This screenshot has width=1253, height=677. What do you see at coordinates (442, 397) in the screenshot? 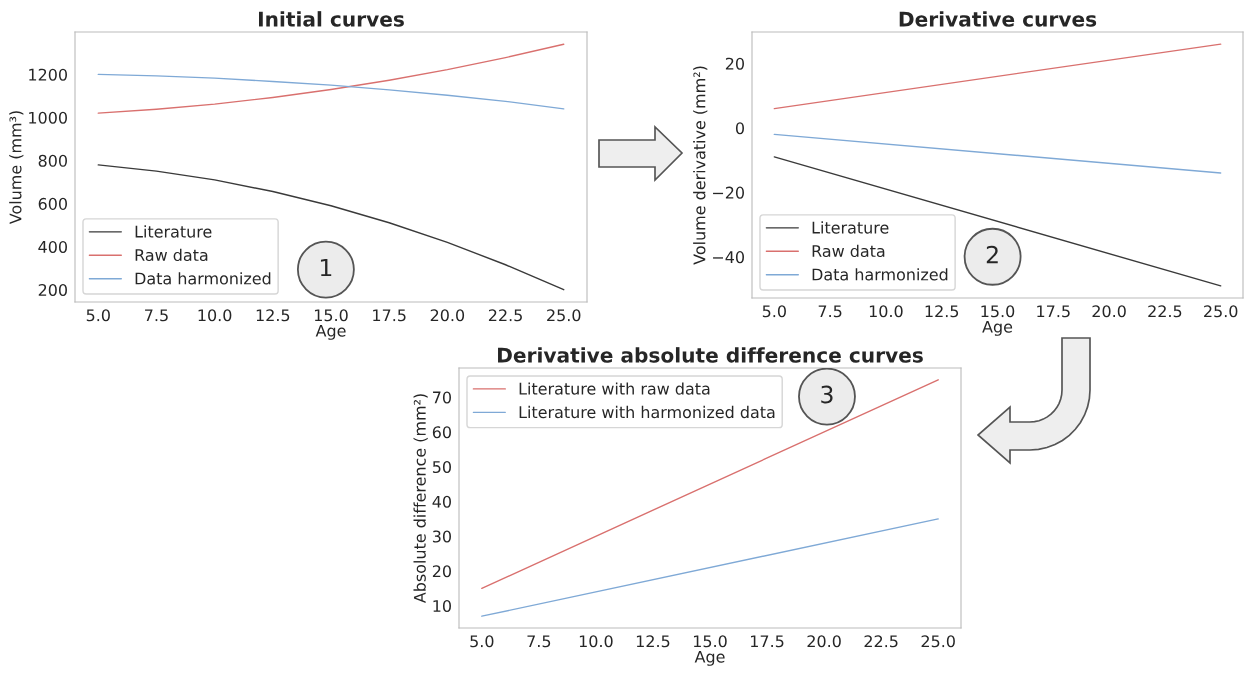
I see `y-tick-label: 70` at bounding box center [442, 397].